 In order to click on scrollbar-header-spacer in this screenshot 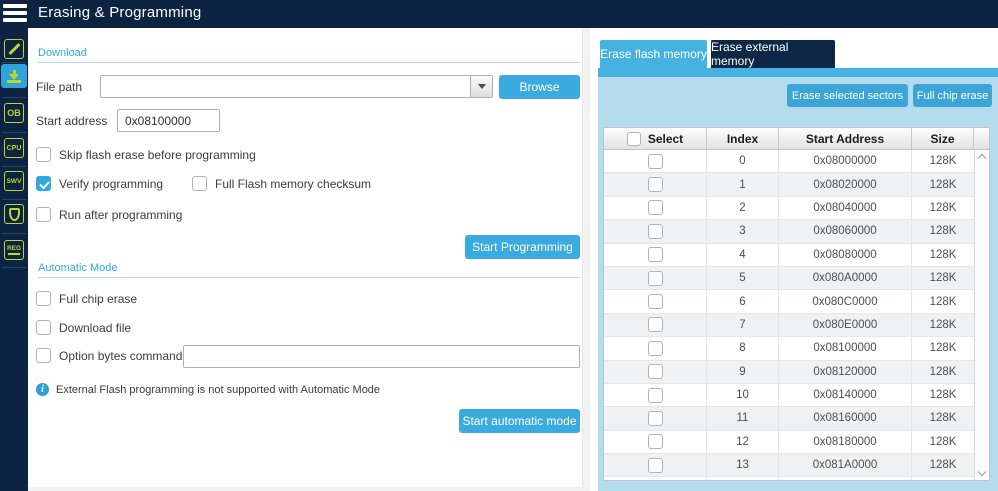, I will do `click(981, 138)`.